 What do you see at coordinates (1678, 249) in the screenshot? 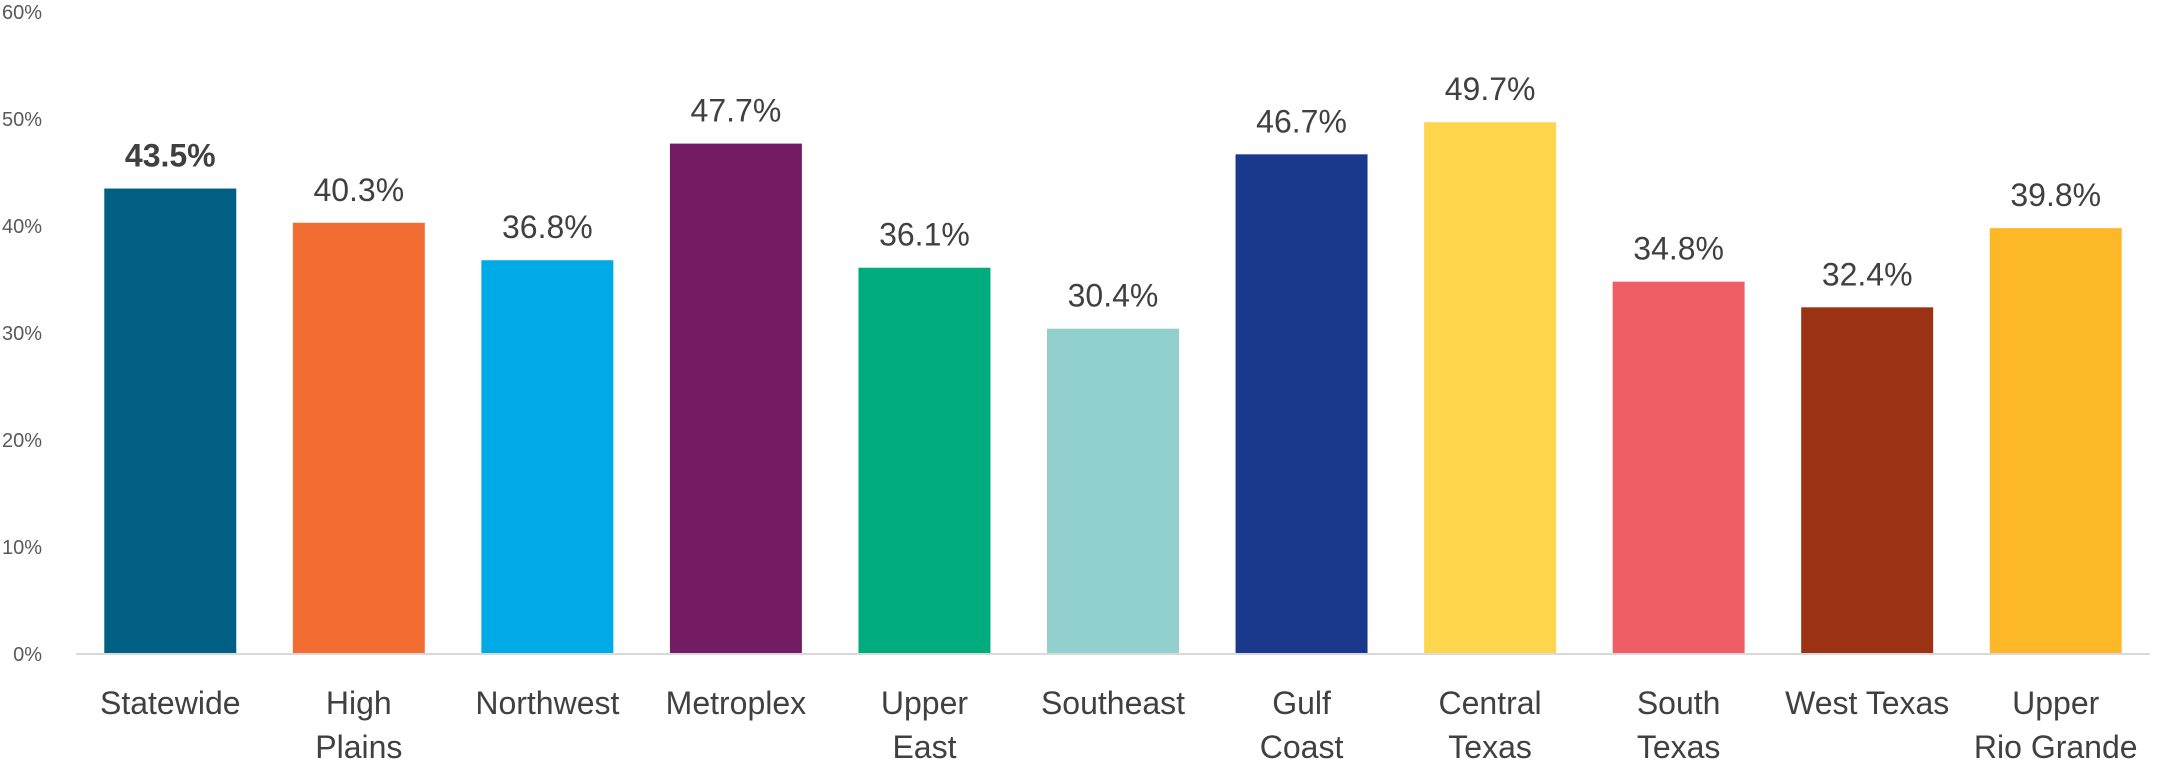
I see `data-label: 34.8%` at bounding box center [1678, 249].